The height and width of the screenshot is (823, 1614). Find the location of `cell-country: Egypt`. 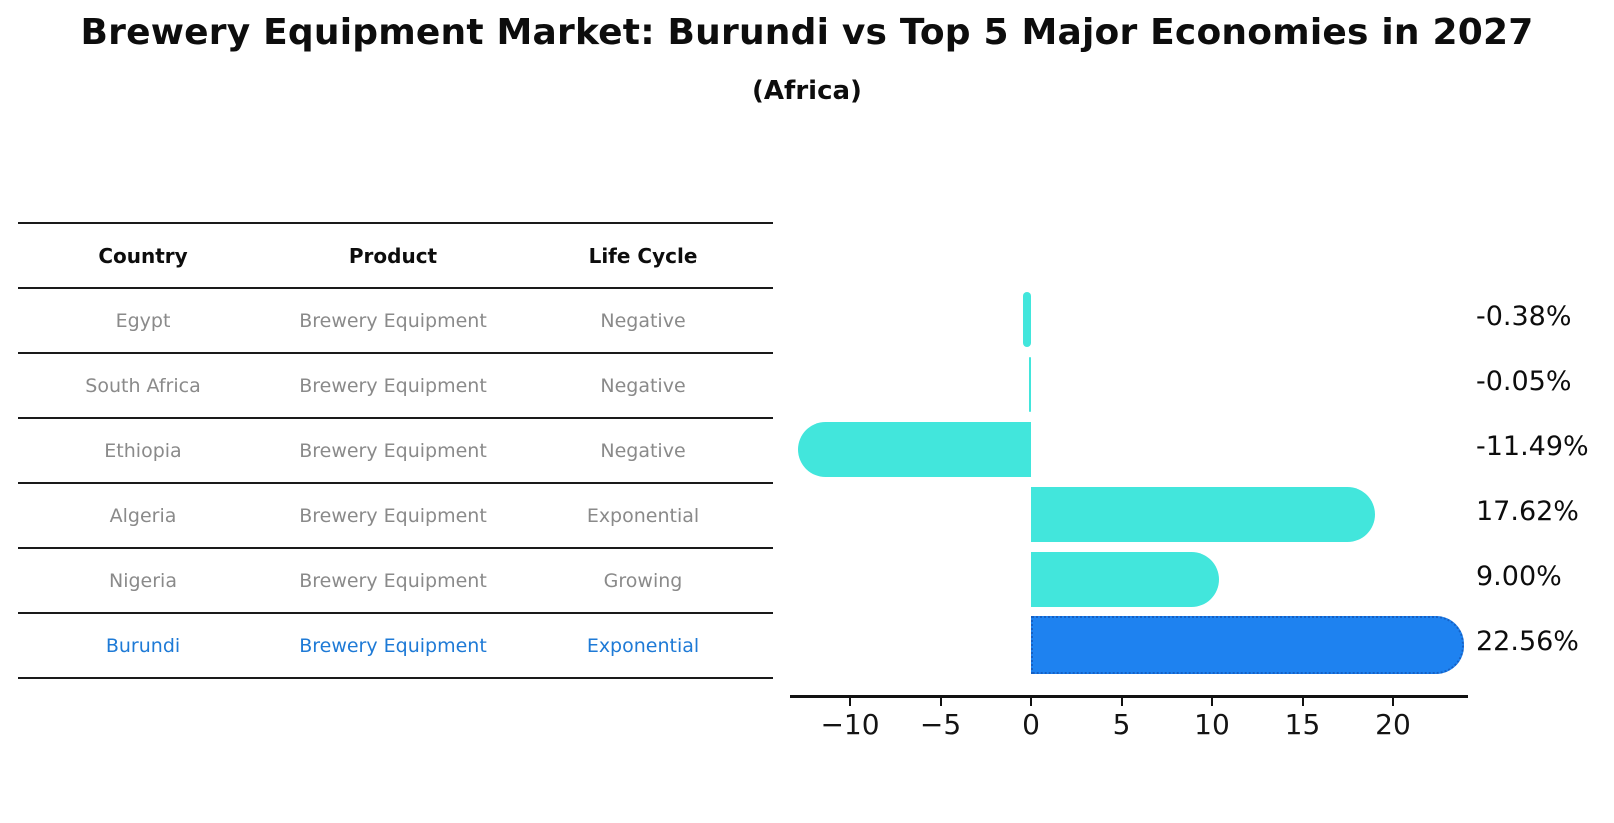

cell-country: Egypt is located at coordinates (143, 320).